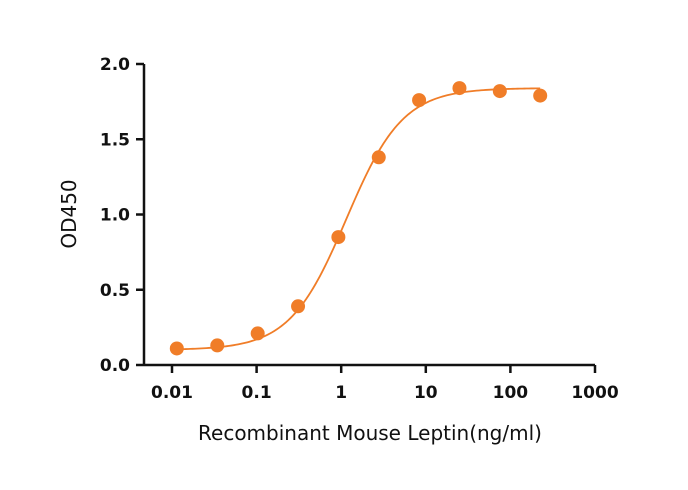 The width and height of the screenshot is (688, 490). I want to click on y-tick-label: 1.0, so click(115, 216).